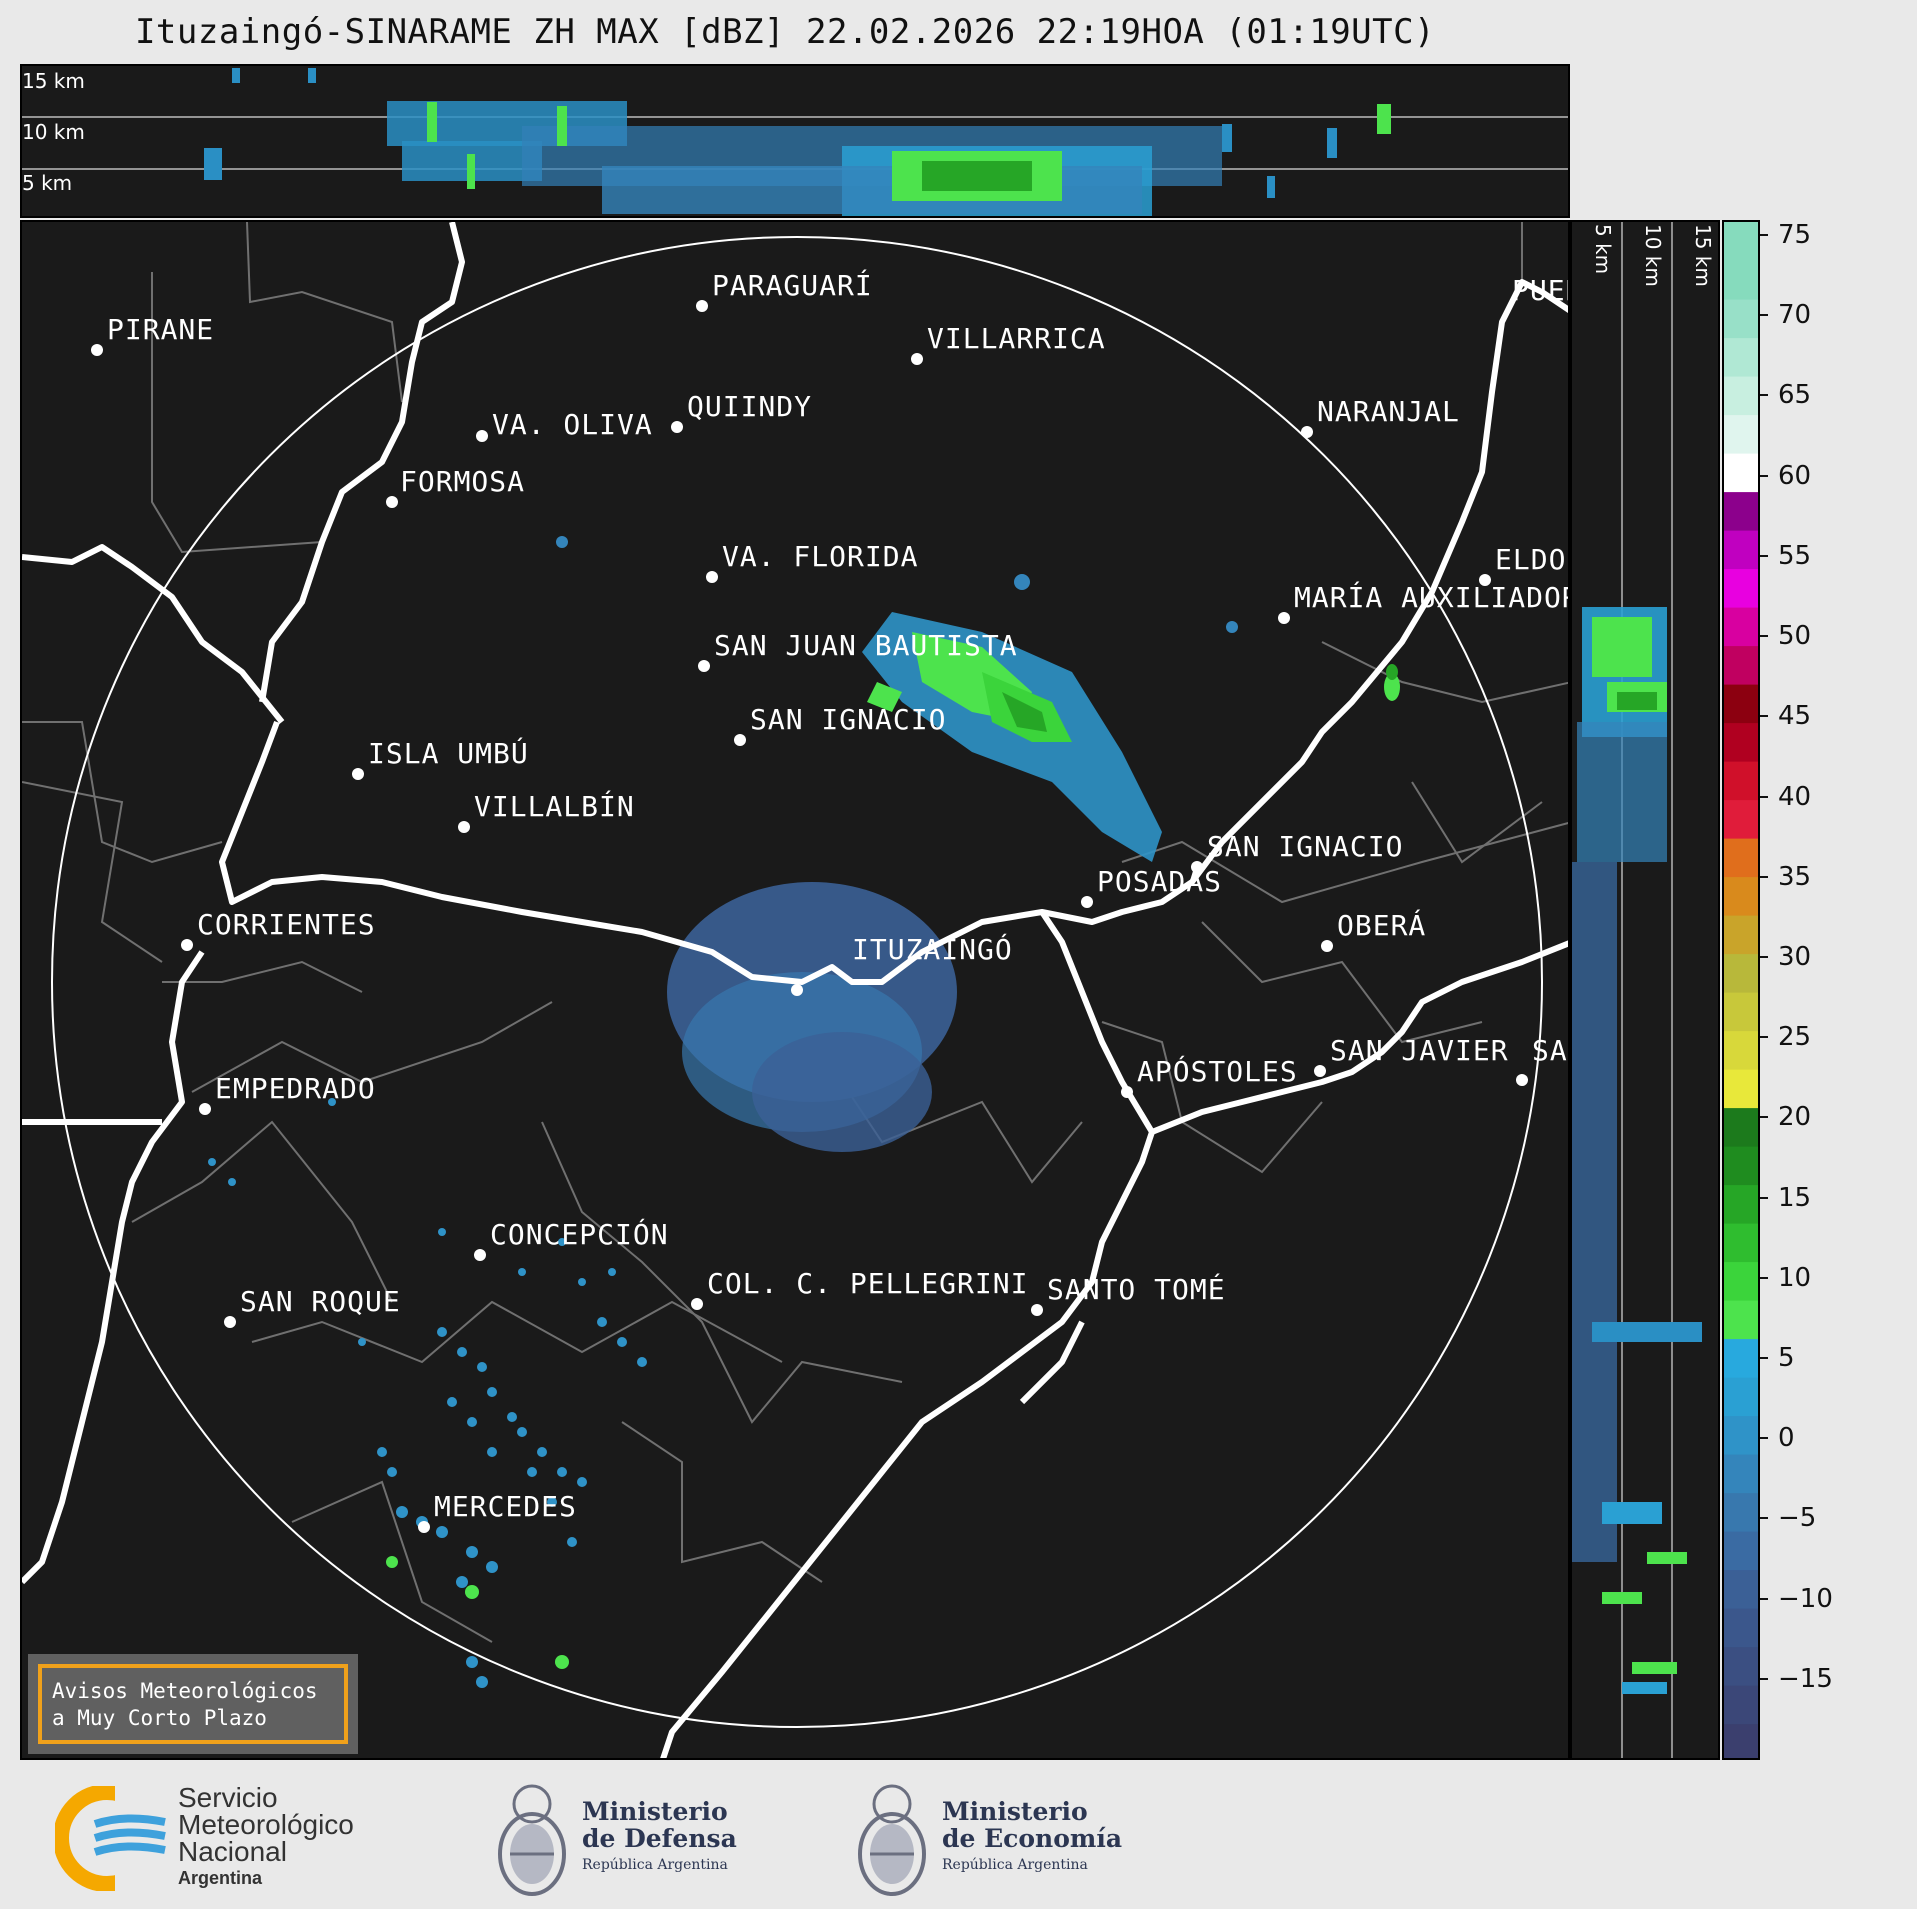  What do you see at coordinates (1016, 338) in the screenshot?
I see `city-label-villarrica: VILLARRICA` at bounding box center [1016, 338].